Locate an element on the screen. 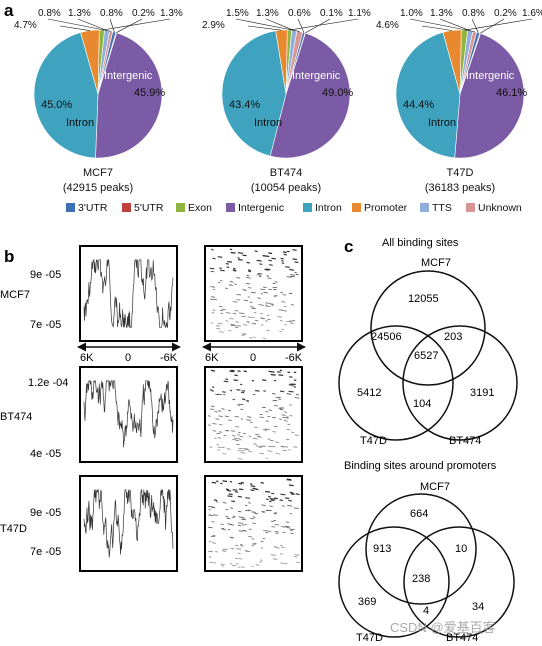 The image size is (542, 646). venn-circle-bt474 is located at coordinates (459, 582).